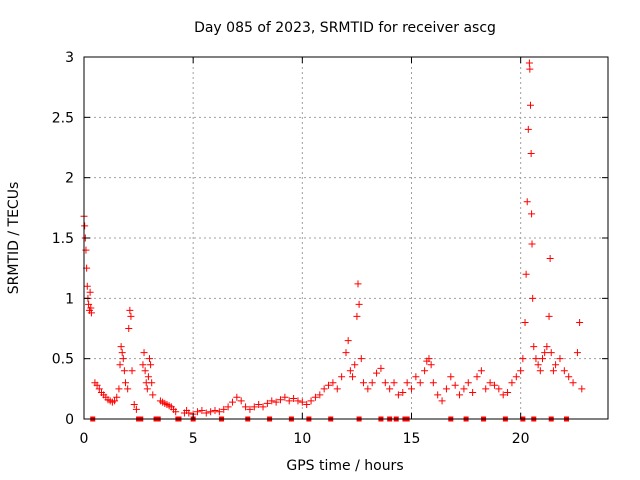  Describe the element at coordinates (69, 299) in the screenshot. I see `y-tick-label: 1` at that location.